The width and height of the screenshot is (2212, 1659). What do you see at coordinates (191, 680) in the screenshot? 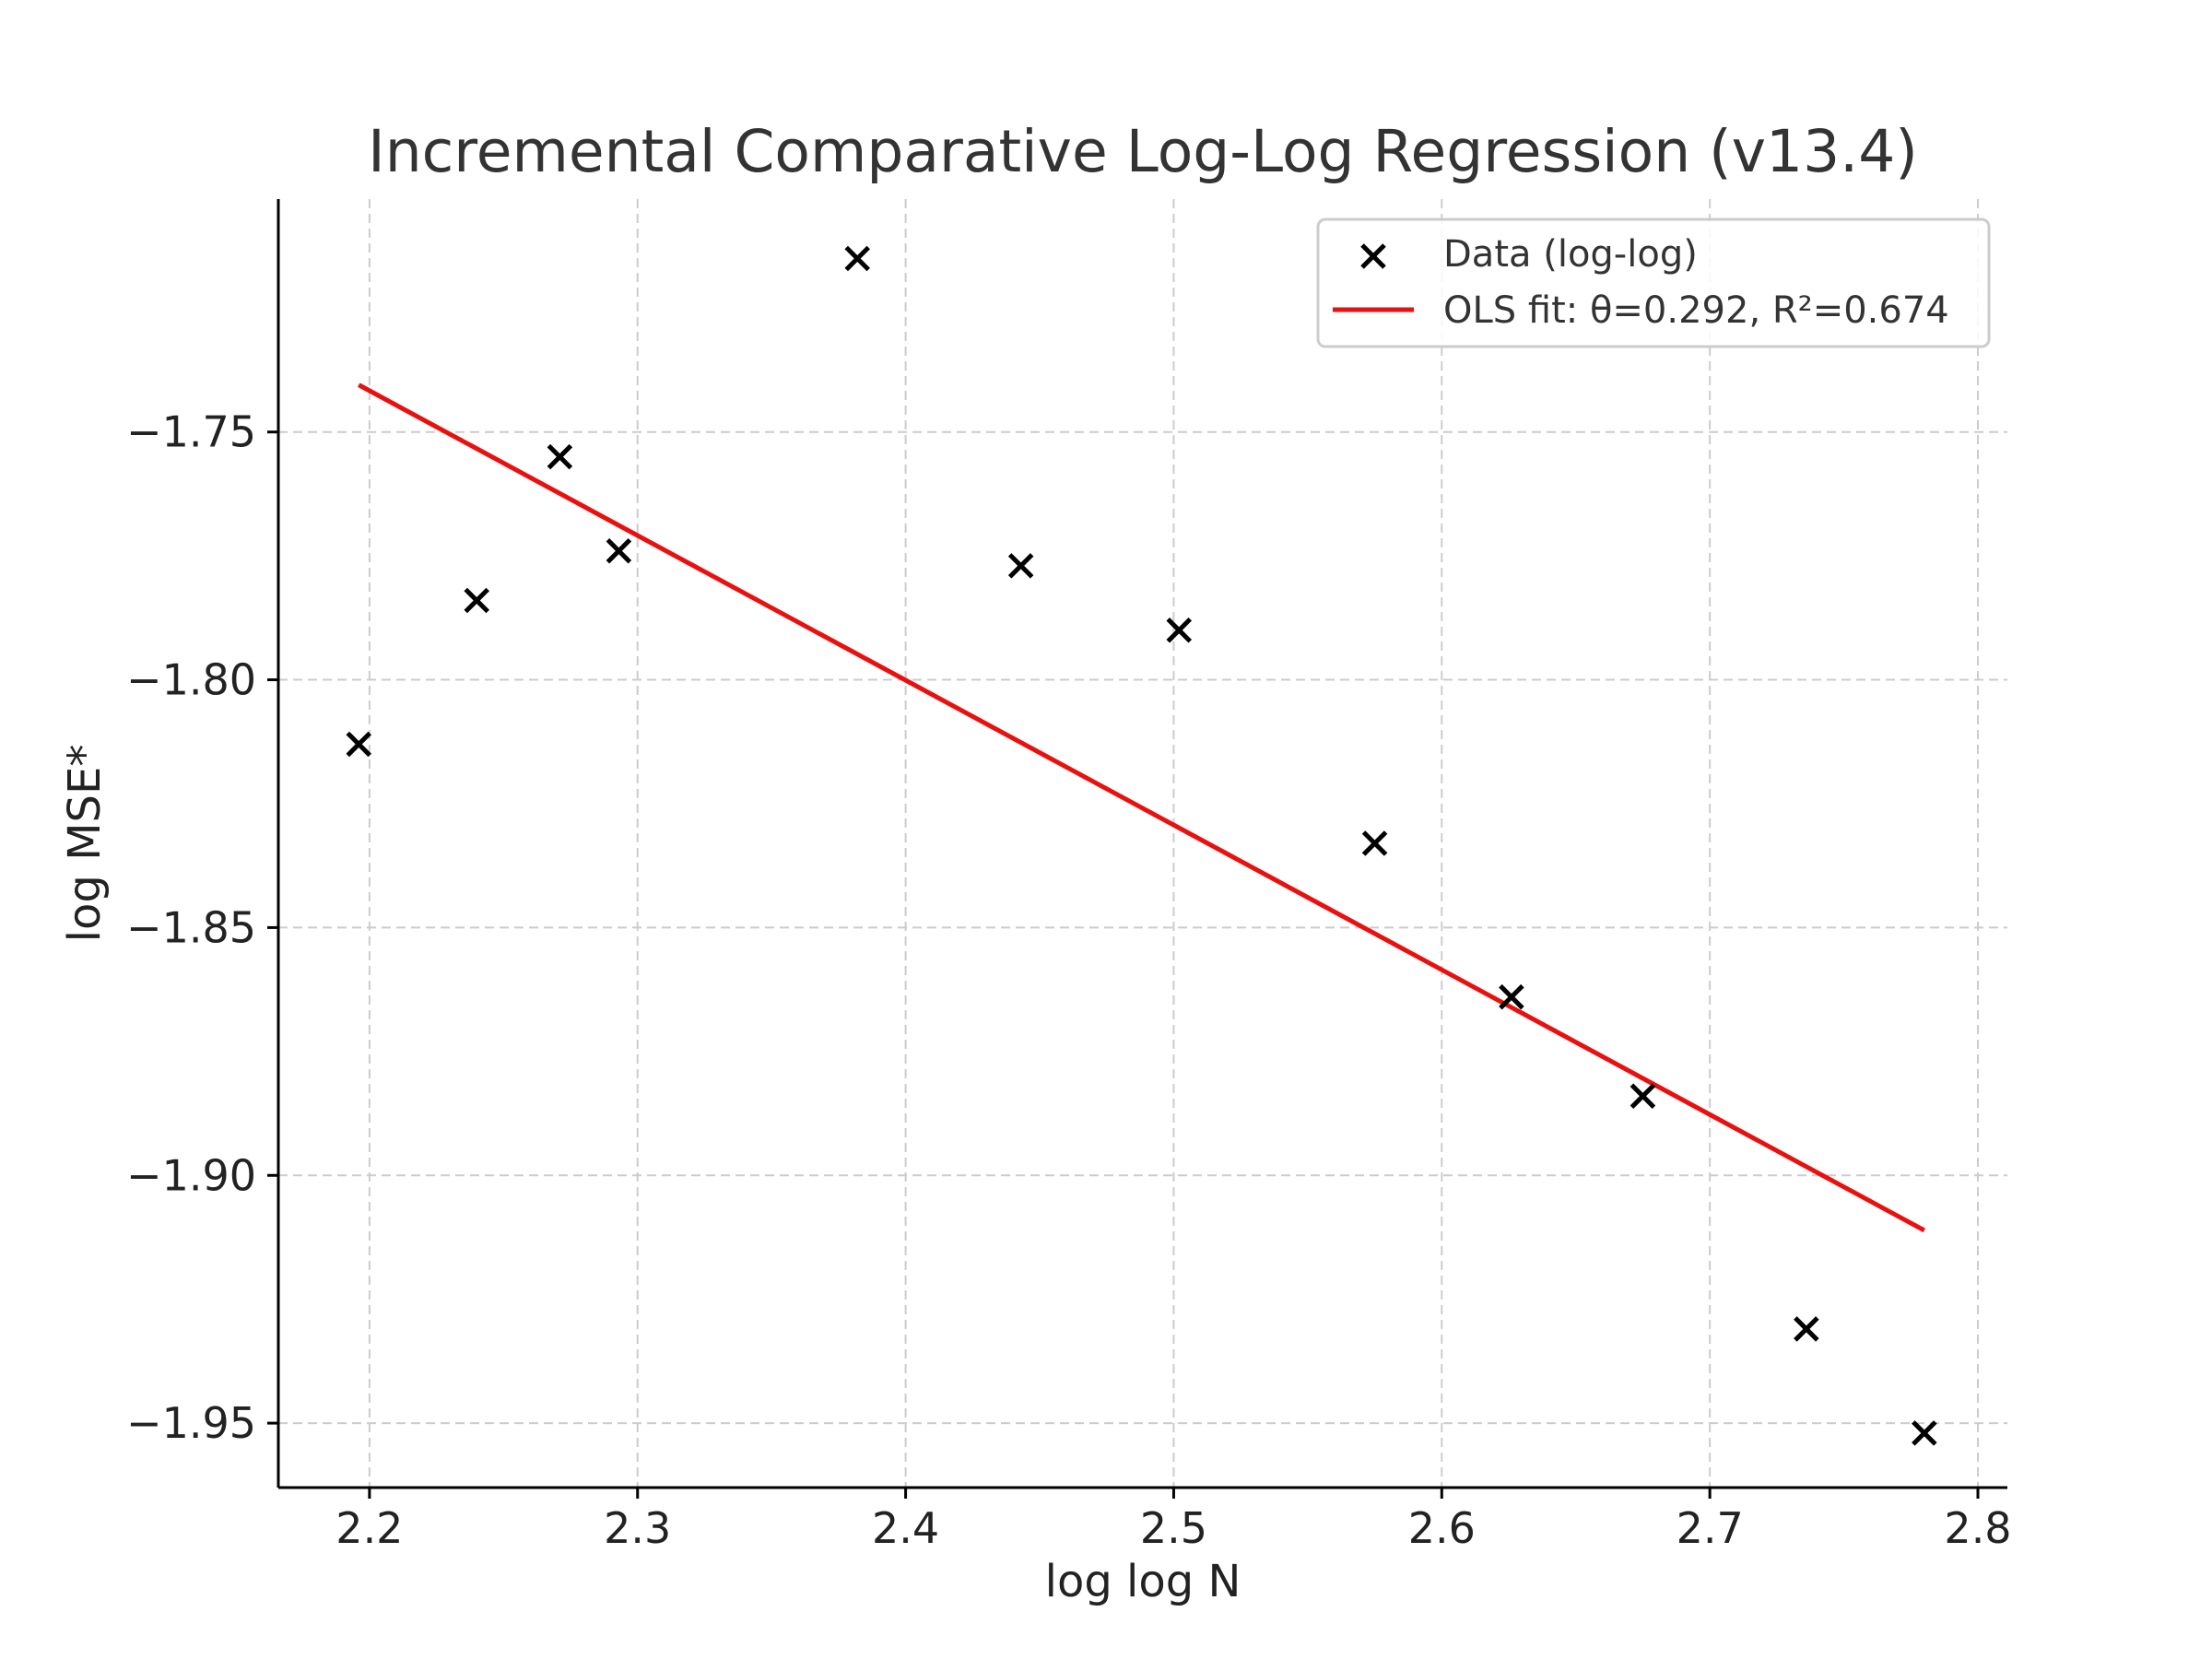
I see `y-tick-label: −1.80` at bounding box center [191, 680].